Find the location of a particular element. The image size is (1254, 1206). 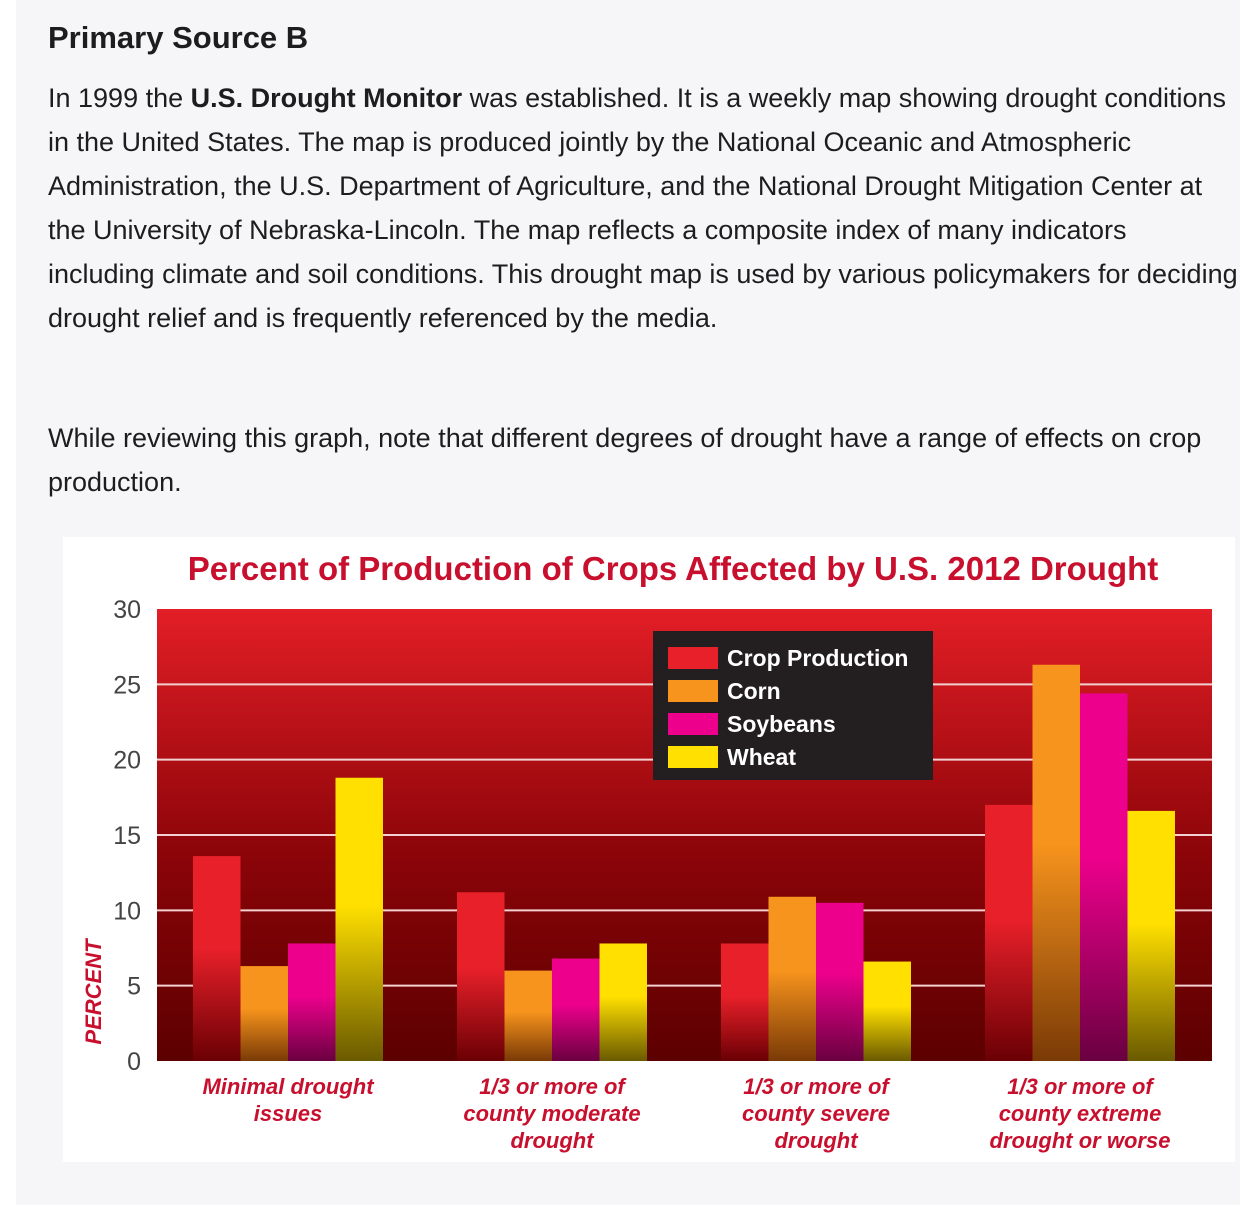

y-tick-label: 10 is located at coordinates (127, 911).